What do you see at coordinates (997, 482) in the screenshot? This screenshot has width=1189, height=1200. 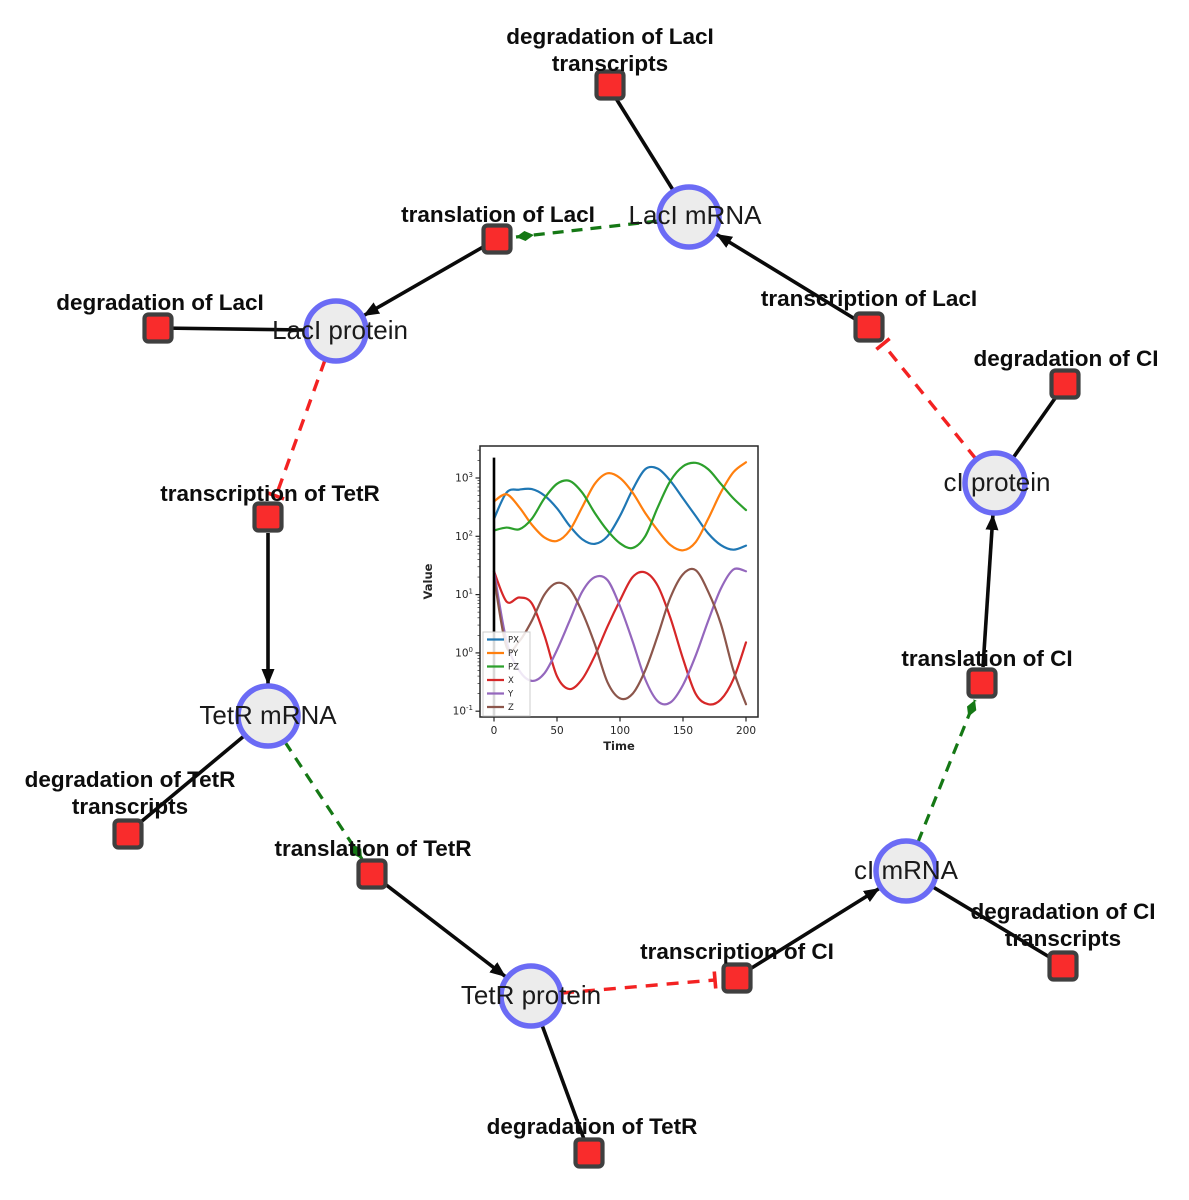 I see `species-label: cI protein` at bounding box center [997, 482].